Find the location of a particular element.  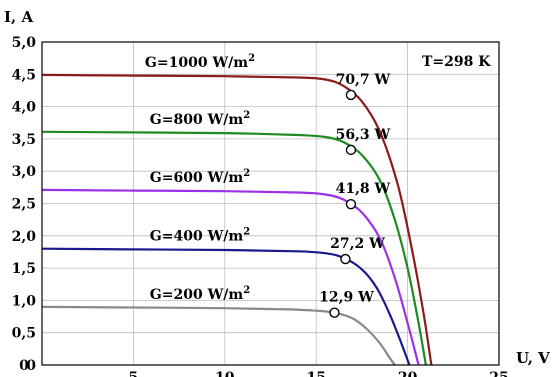

series-name-base: G=800 W/m is located at coordinates (197, 120).